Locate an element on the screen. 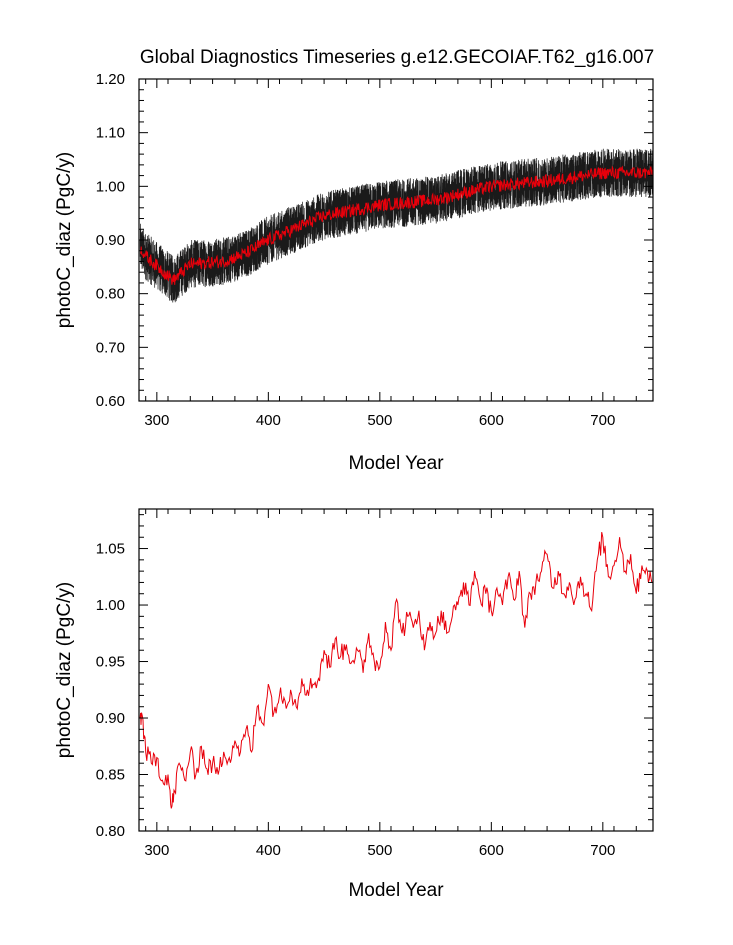 This screenshot has height=945, width=733. top-y-tick-label: 0.60 is located at coordinates (110, 401).